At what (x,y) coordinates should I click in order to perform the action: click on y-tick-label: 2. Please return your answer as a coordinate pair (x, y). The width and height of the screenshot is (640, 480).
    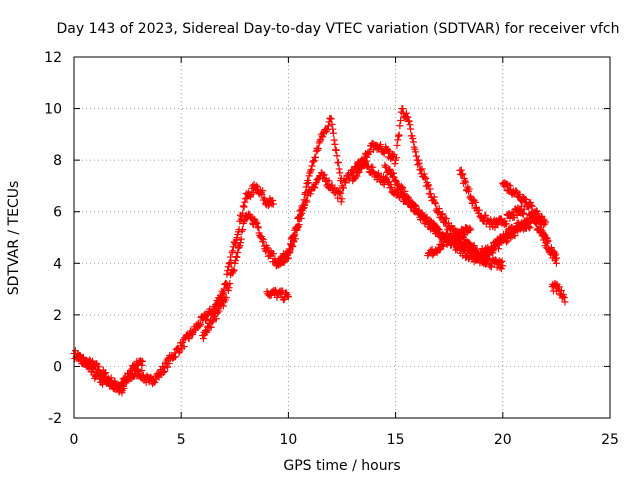
    Looking at the image, I should click on (57, 316).